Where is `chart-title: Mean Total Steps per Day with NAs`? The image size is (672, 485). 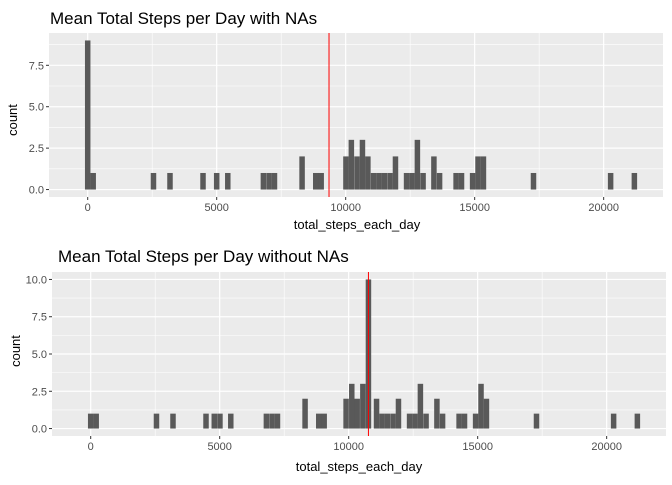 chart-title: Mean Total Steps per Day with NAs is located at coordinates (183, 18).